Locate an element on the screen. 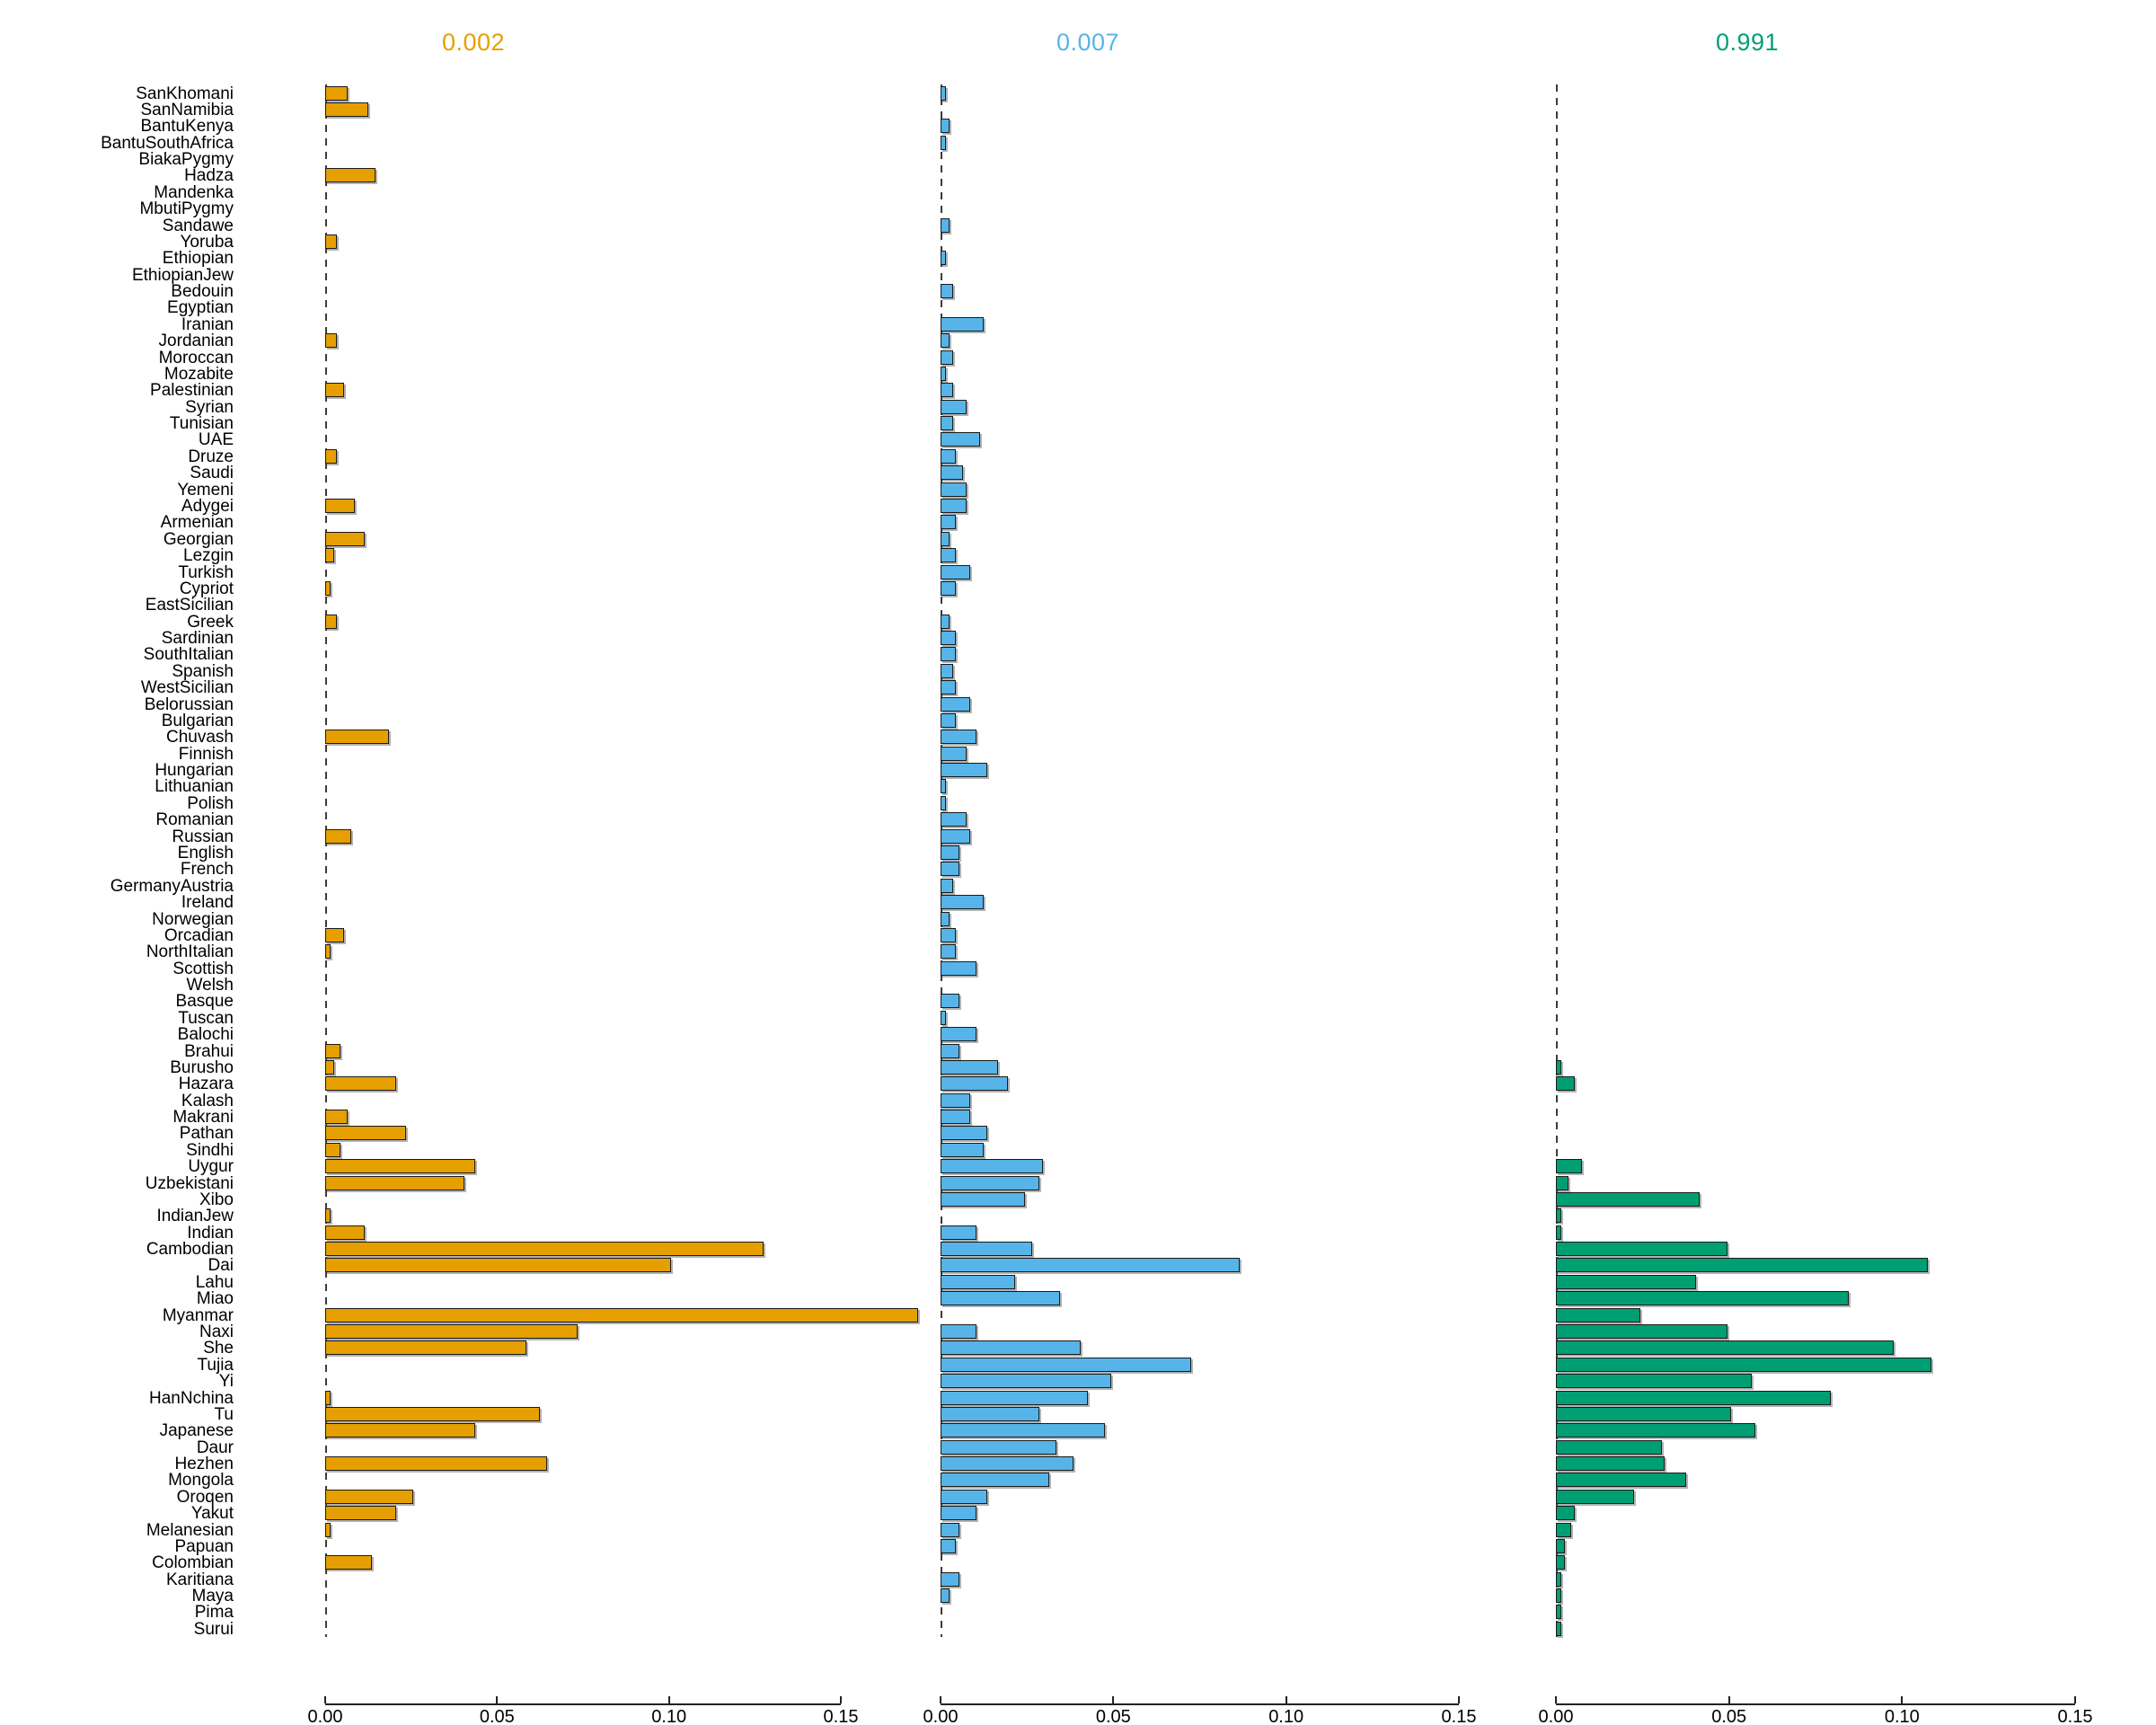 The width and height of the screenshot is (2156, 1725). x-tick-label: 0.05 is located at coordinates (497, 1716).